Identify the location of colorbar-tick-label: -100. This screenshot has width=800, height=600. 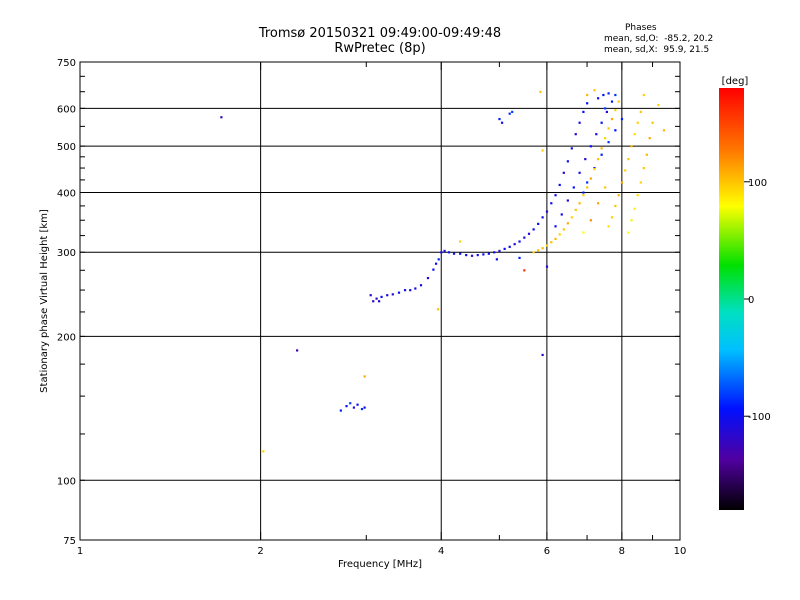
(759, 417).